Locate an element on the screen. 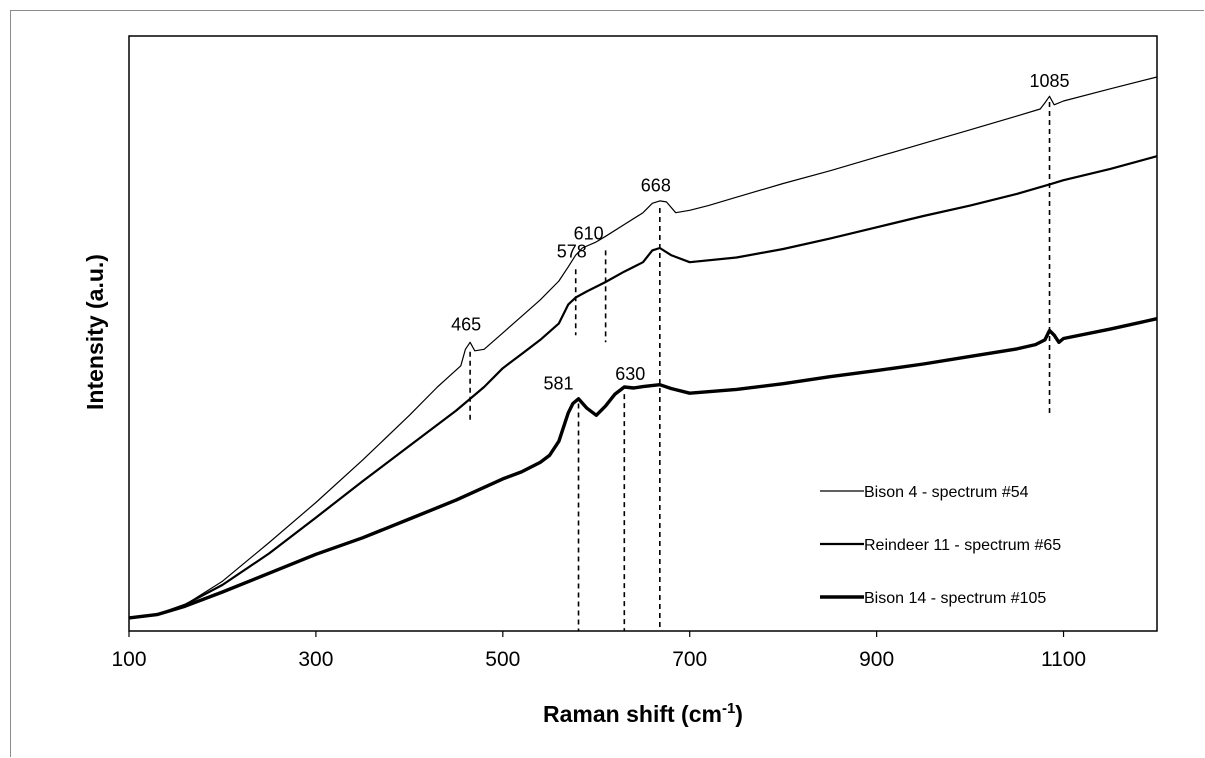  peak-label-578: 578 is located at coordinates (572, 251).